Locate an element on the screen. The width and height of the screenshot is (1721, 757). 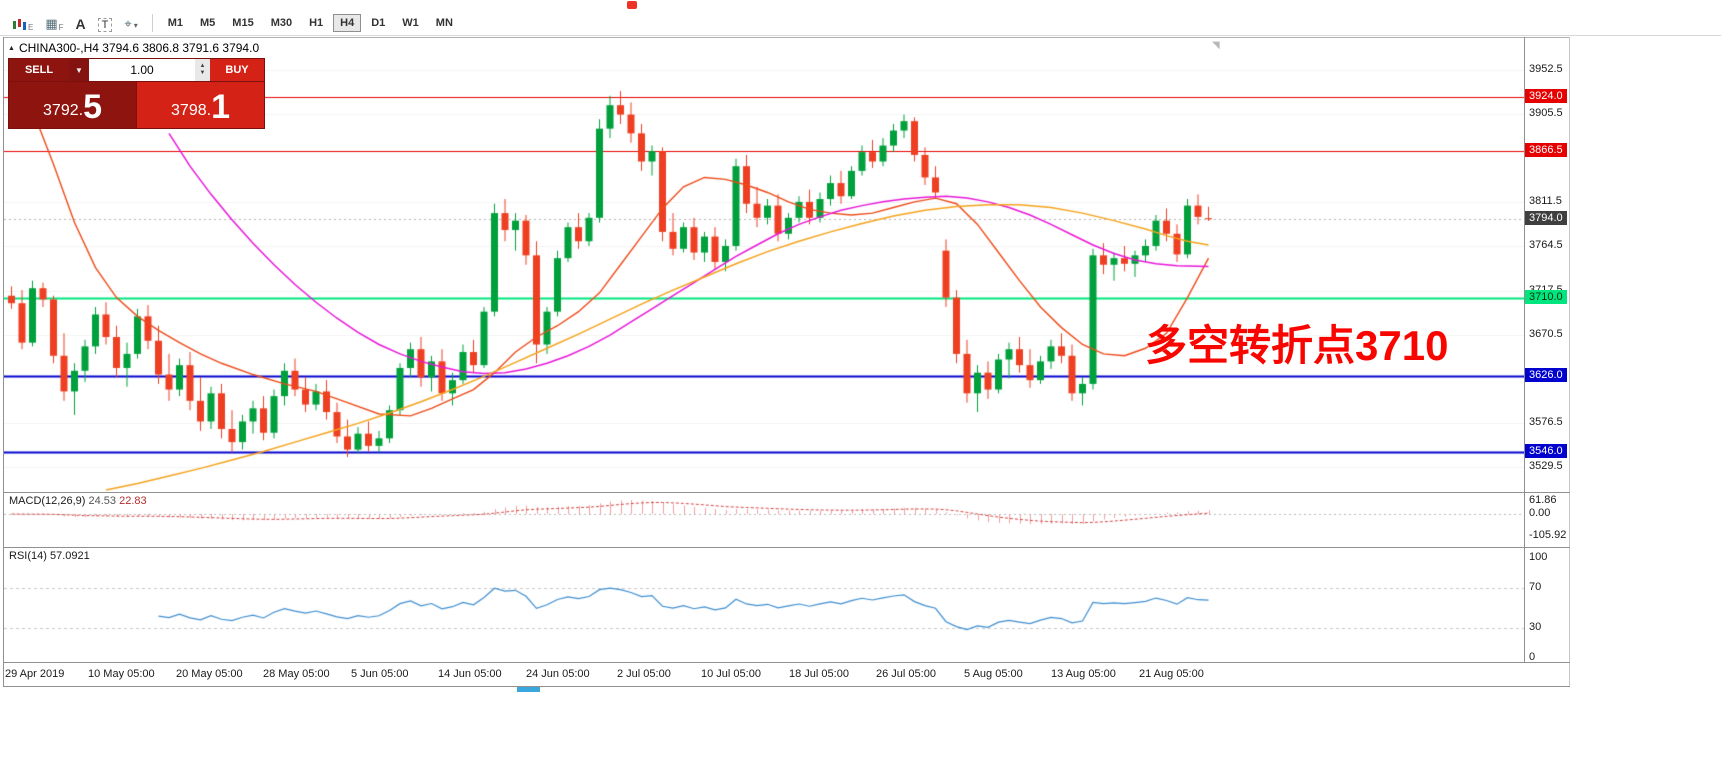
time-axis-label: 5 Jun 05:00 is located at coordinates (380, 674).